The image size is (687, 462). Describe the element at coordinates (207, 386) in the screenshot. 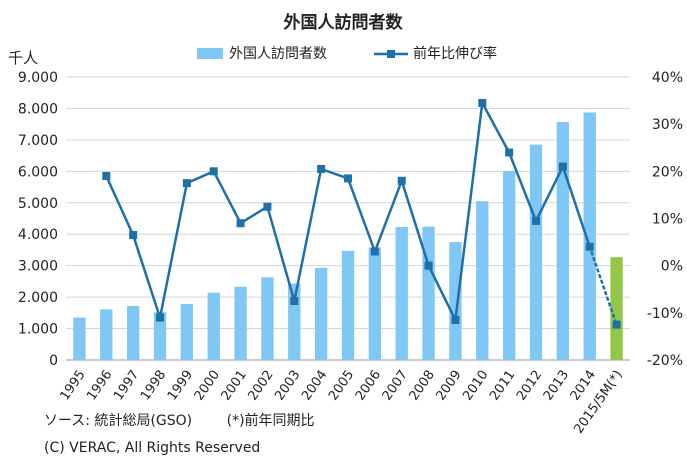

I see `x-tick-label: 2000` at that location.